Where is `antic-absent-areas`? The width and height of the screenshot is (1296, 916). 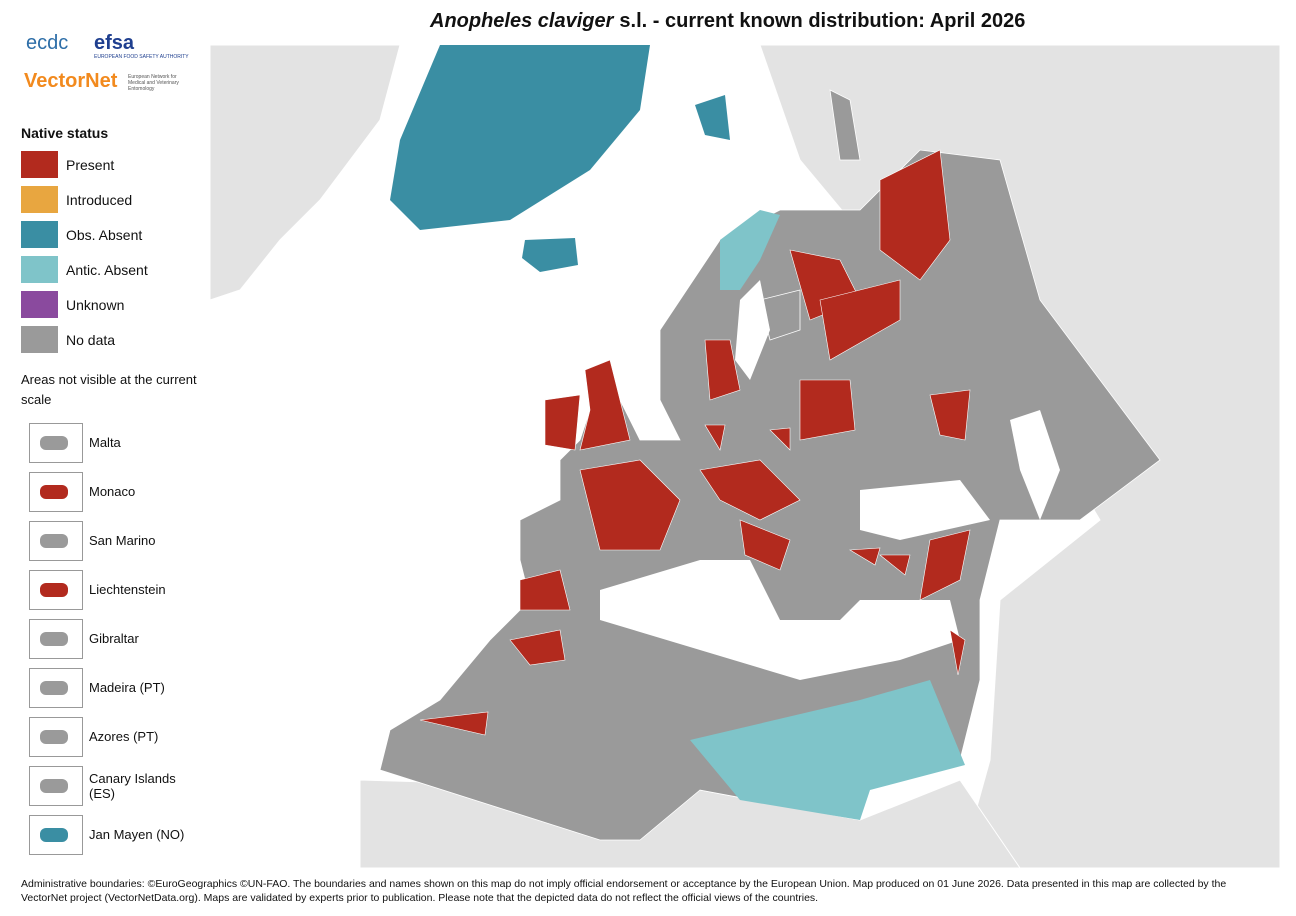 antic-absent-areas is located at coordinates (827, 515).